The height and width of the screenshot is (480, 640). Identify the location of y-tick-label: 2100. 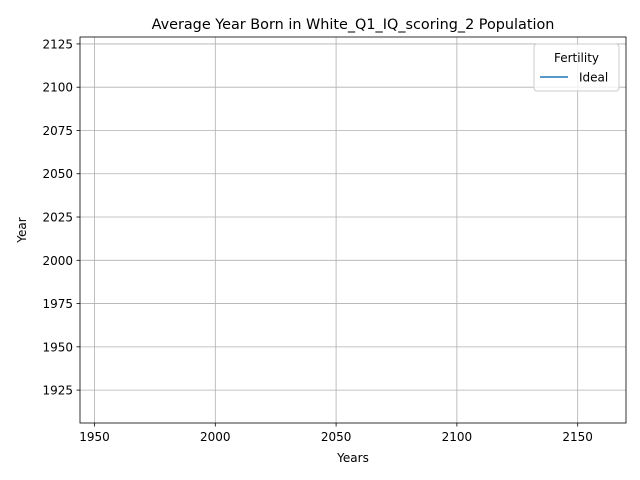
(57, 88).